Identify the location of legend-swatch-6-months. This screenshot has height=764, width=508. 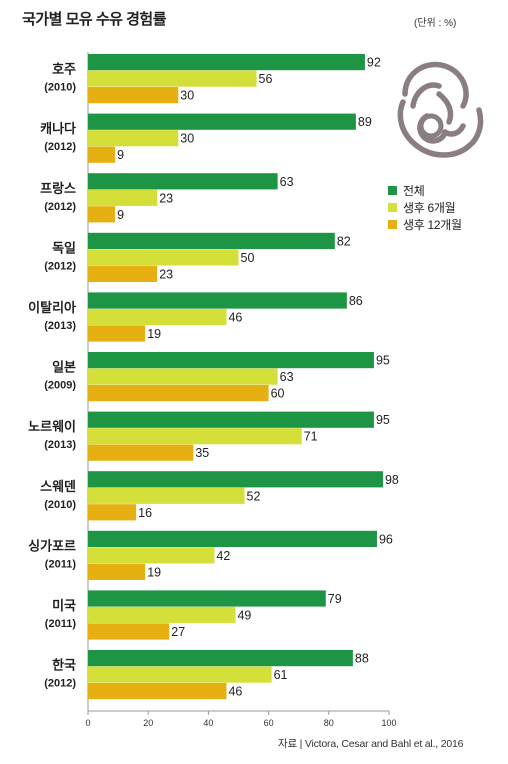
(392, 207).